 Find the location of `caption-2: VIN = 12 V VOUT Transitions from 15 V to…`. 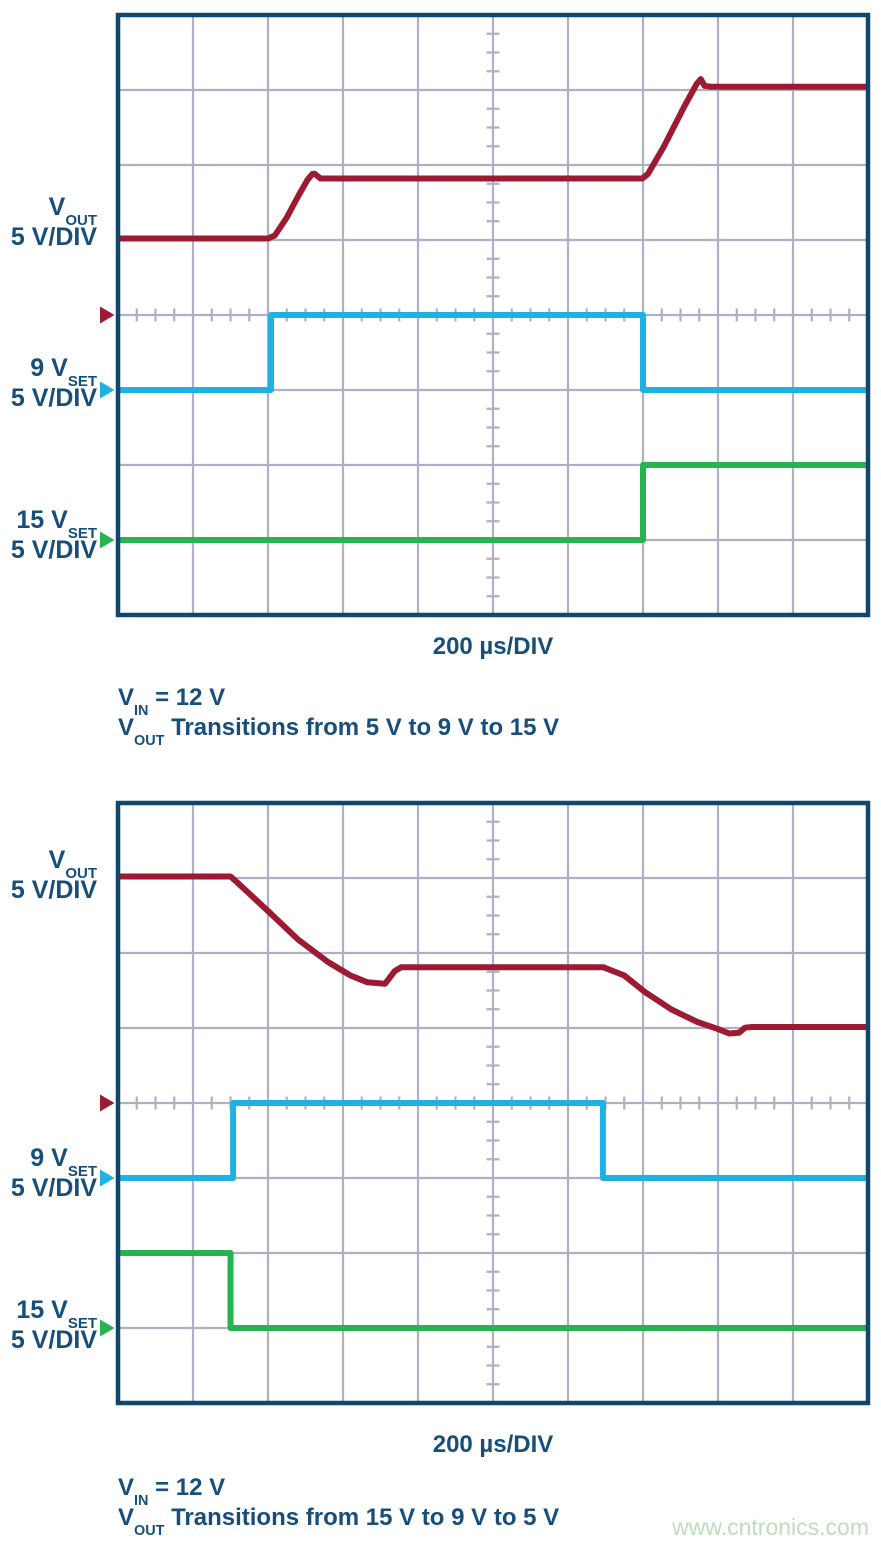

caption-2: VIN = 12 V VOUT Transitions from 15 V to… is located at coordinates (428, 1506).